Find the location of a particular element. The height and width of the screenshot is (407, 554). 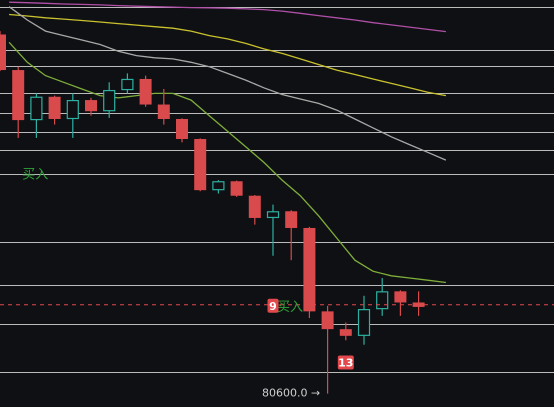

count-badge-text: 9 is located at coordinates (273, 306).